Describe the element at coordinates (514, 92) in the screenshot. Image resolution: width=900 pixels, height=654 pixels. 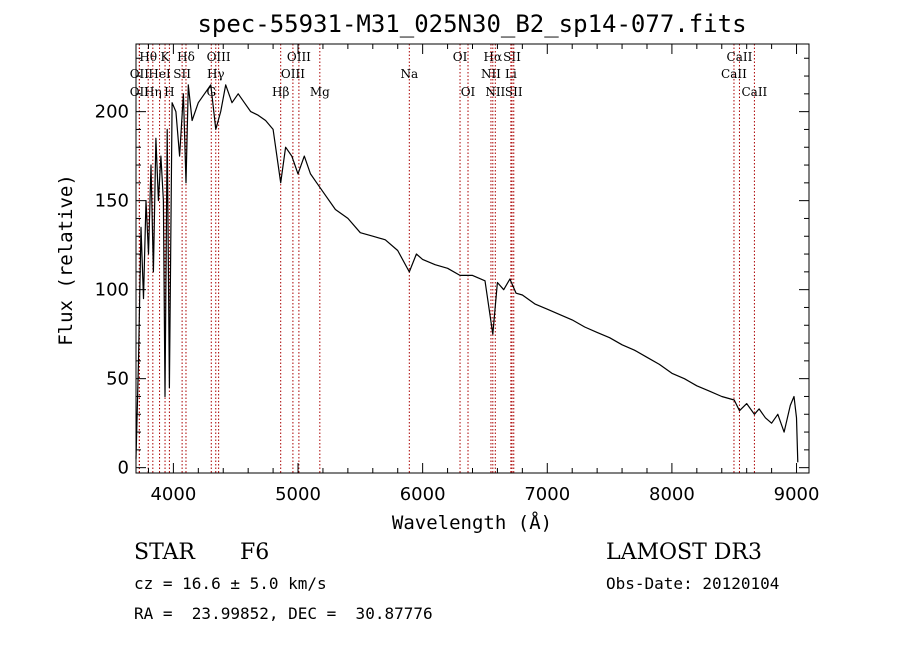
I see `line-marker-label-24: SII` at that location.